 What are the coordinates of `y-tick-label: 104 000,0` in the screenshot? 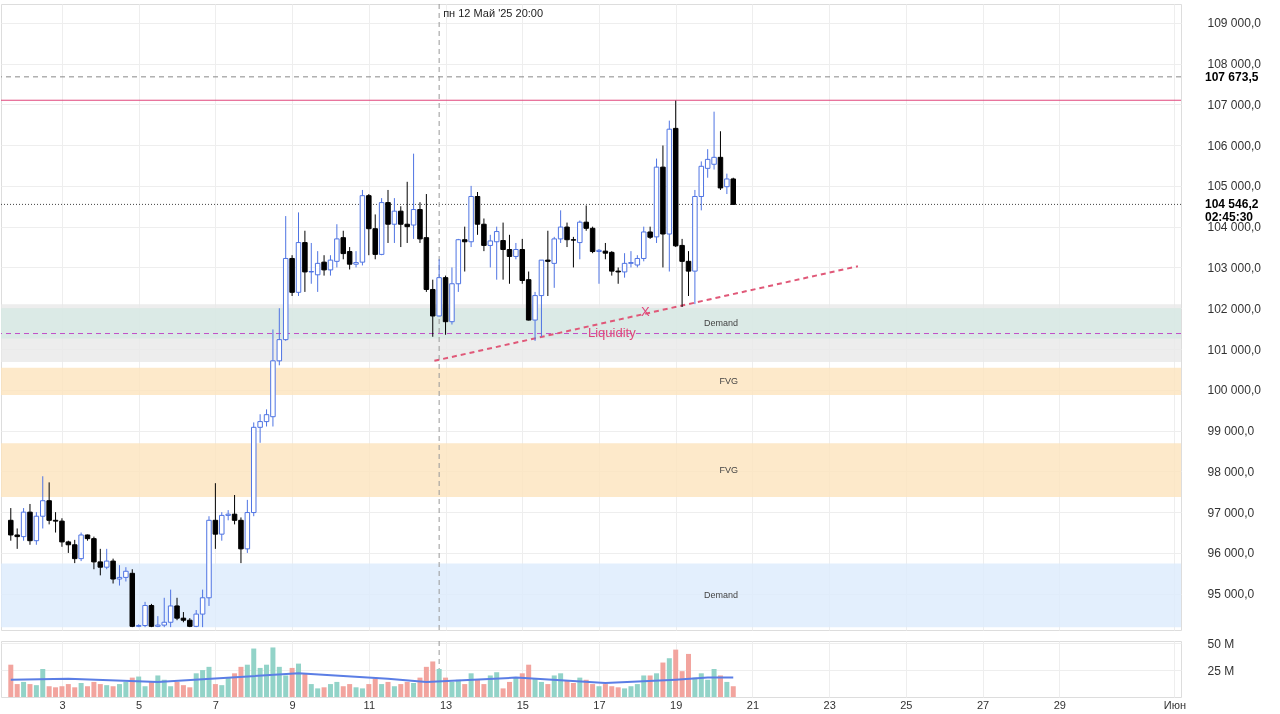 It's located at (1234, 227).